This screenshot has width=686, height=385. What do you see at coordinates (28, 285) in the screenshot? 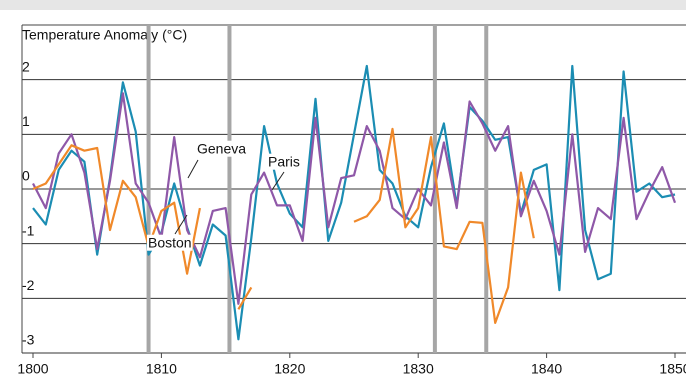
I see `y-tick-label: -2` at bounding box center [28, 285].